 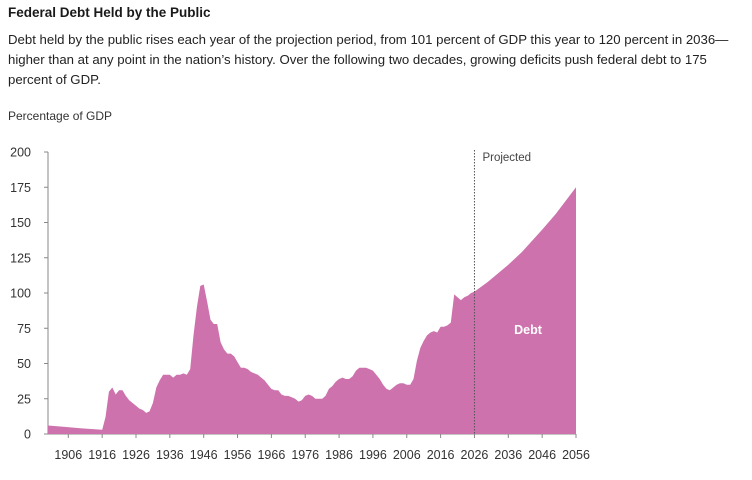 What do you see at coordinates (508, 455) in the screenshot?
I see `x-tick-label: 2036` at bounding box center [508, 455].